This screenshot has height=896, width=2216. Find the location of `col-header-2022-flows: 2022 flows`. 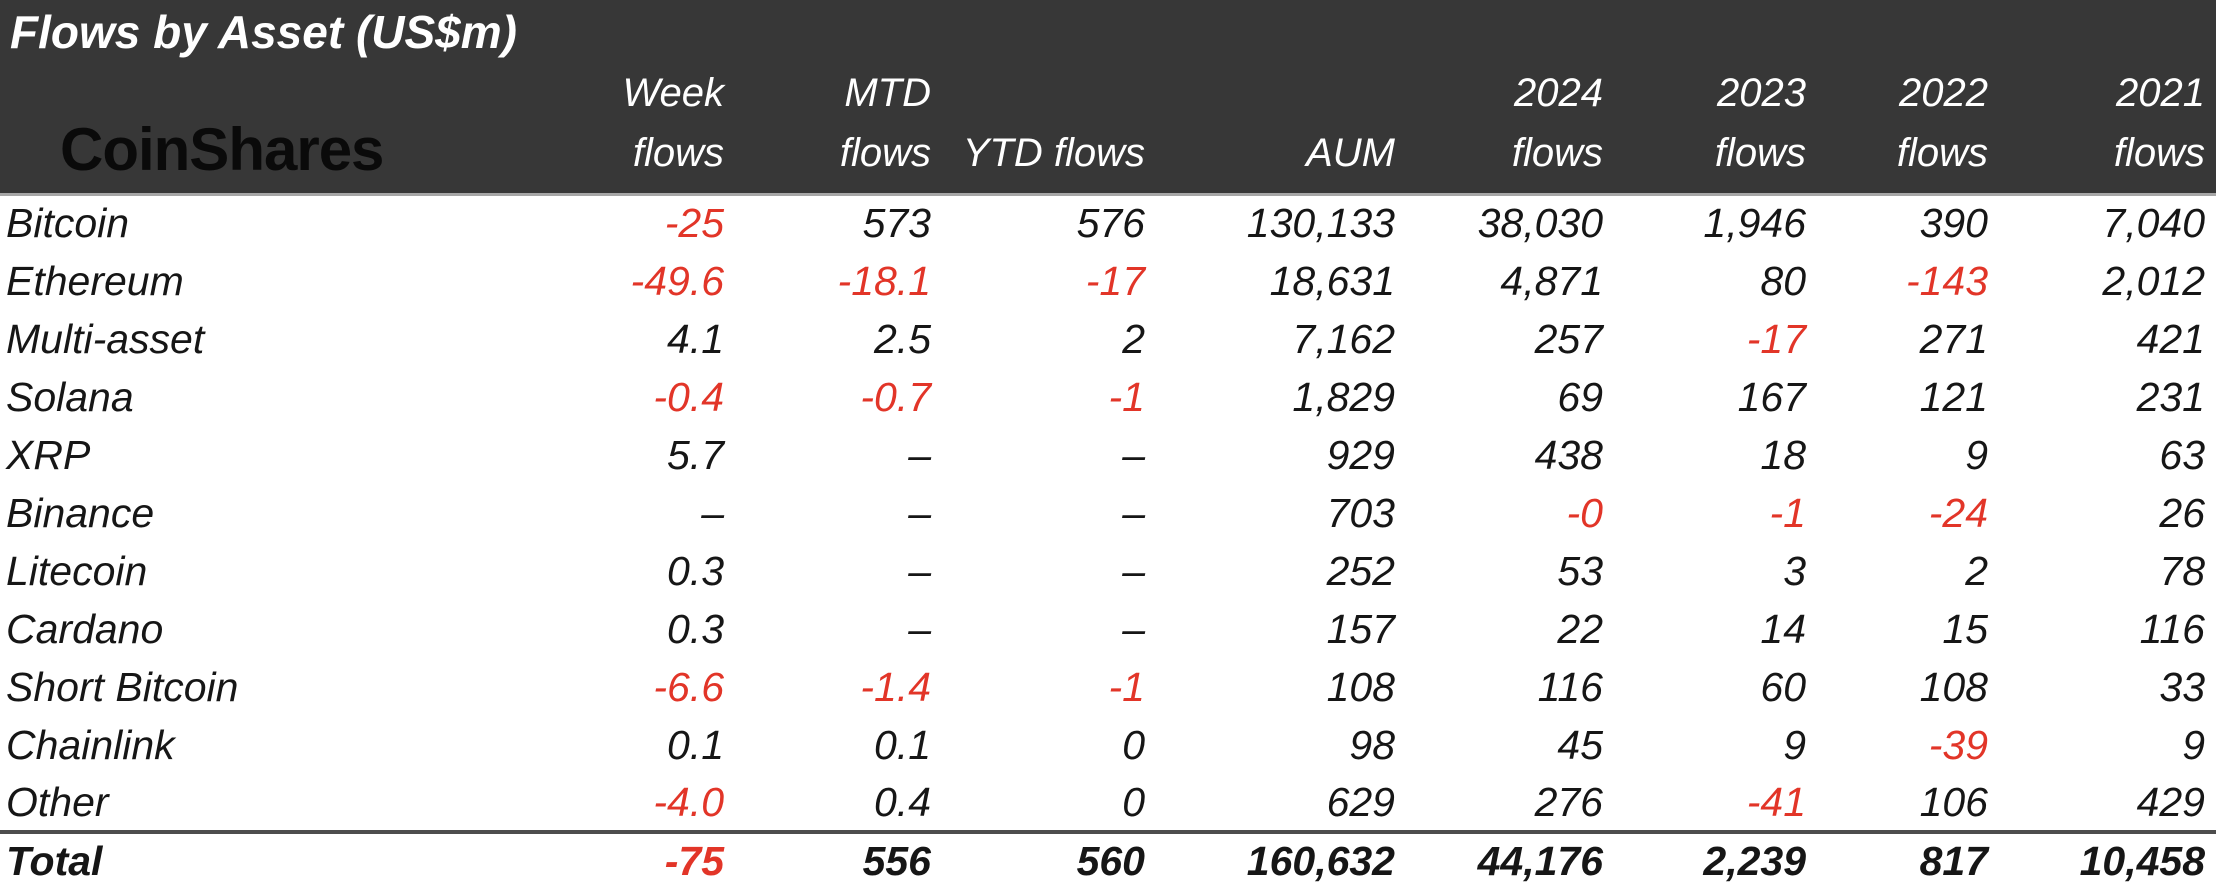

col-header-2022-flows: 2022 flows is located at coordinates (1908, 126).